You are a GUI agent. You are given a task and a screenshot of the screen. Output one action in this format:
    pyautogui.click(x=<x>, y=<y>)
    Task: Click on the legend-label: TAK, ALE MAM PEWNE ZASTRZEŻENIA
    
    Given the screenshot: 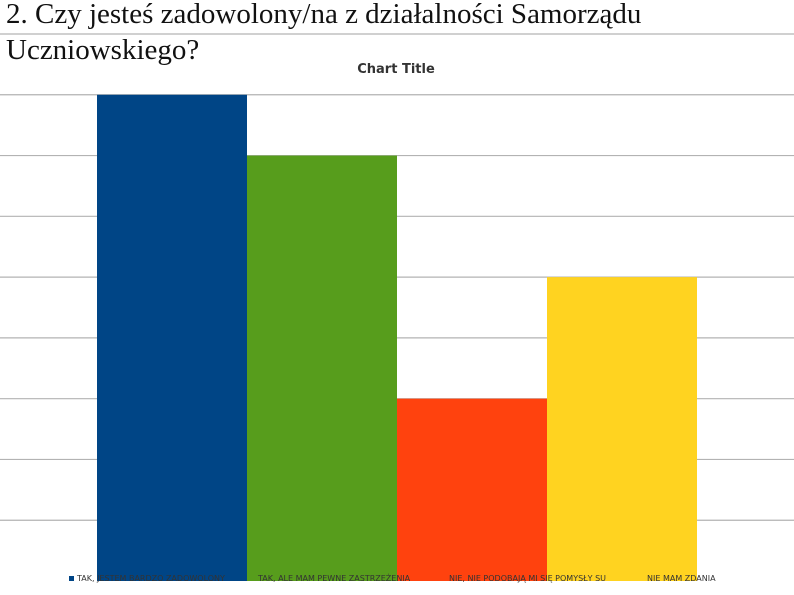 What is the action you would take?
    pyautogui.click(x=334, y=578)
    